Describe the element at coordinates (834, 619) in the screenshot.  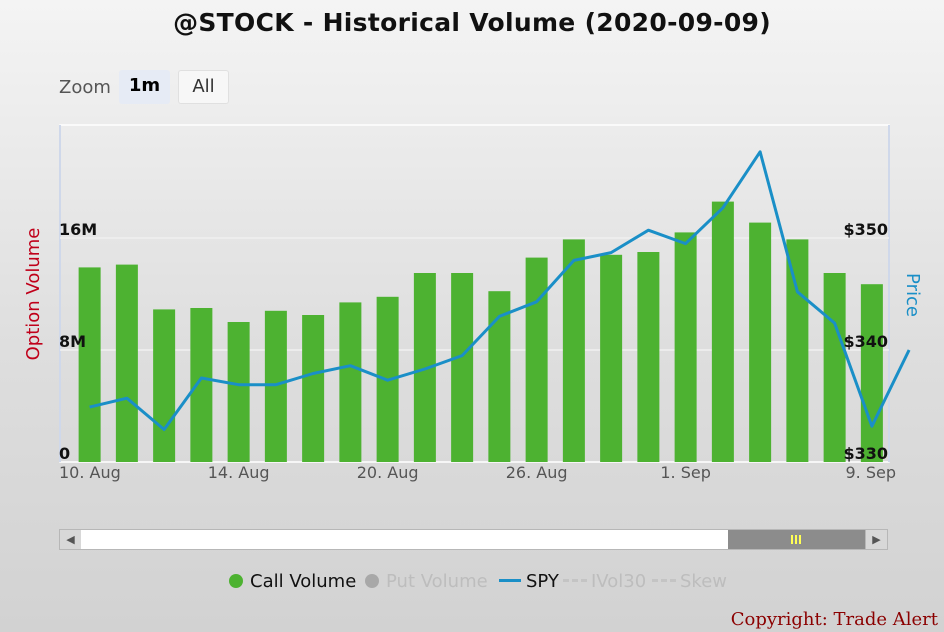
I see `copyright-text: Copyright: Trade Alert` at that location.